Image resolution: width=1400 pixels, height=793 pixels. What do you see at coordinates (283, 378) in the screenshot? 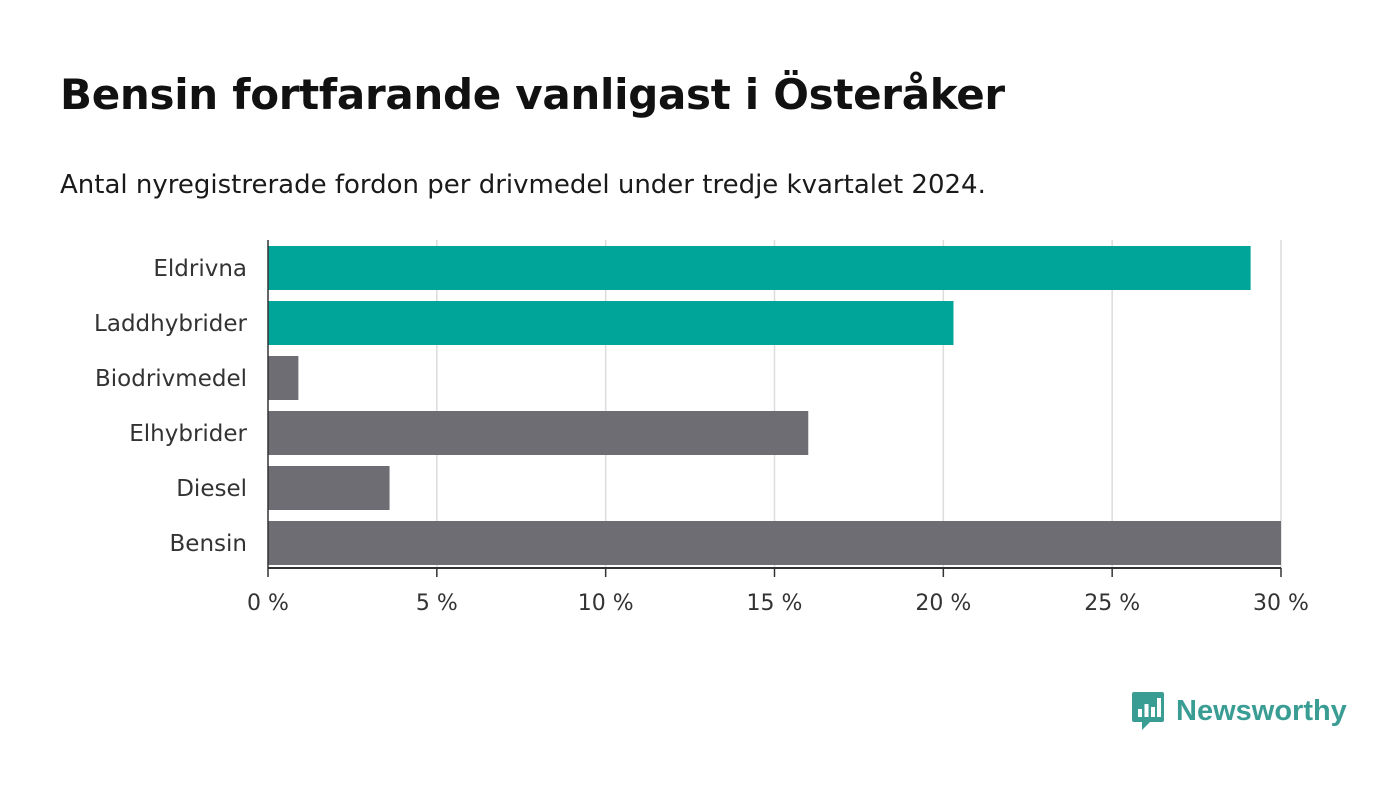
I see `bar-biodrivmedel` at bounding box center [283, 378].